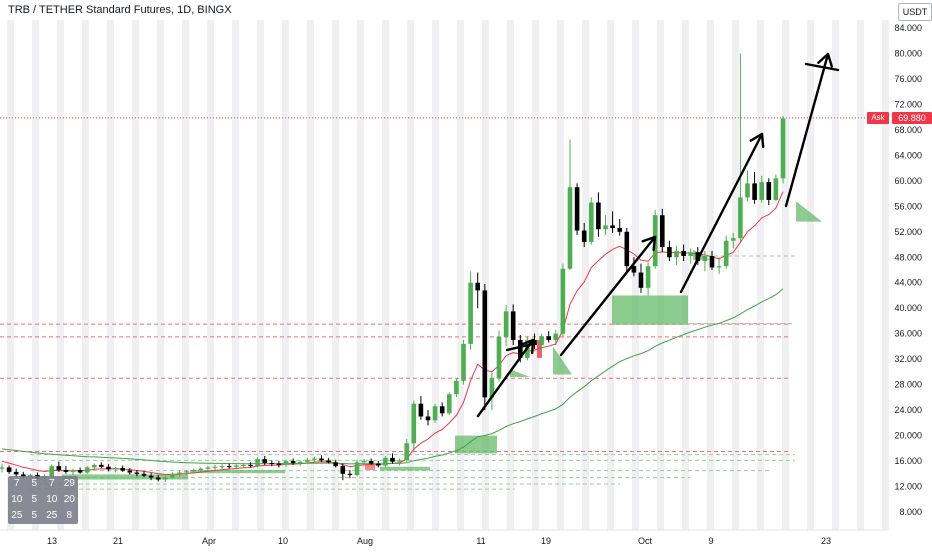  What do you see at coordinates (908, 181) in the screenshot?
I see `y-tick-label: 60.000` at bounding box center [908, 181].